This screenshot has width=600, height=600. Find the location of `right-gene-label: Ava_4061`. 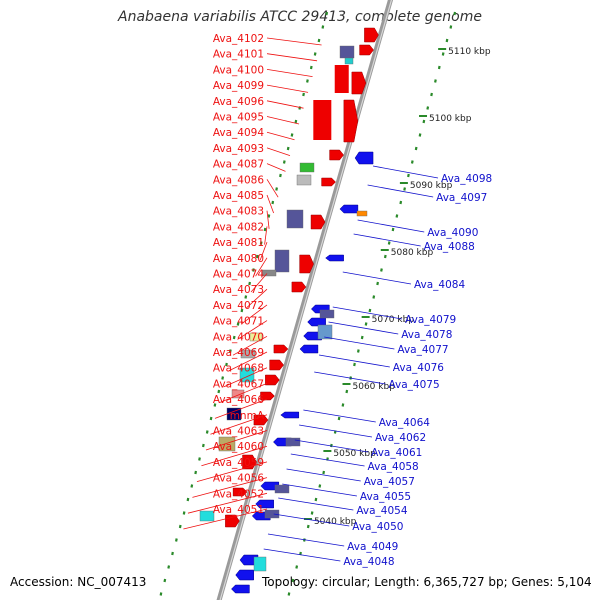

right-gene-label: Ava_4061 is located at coordinates (396, 453).